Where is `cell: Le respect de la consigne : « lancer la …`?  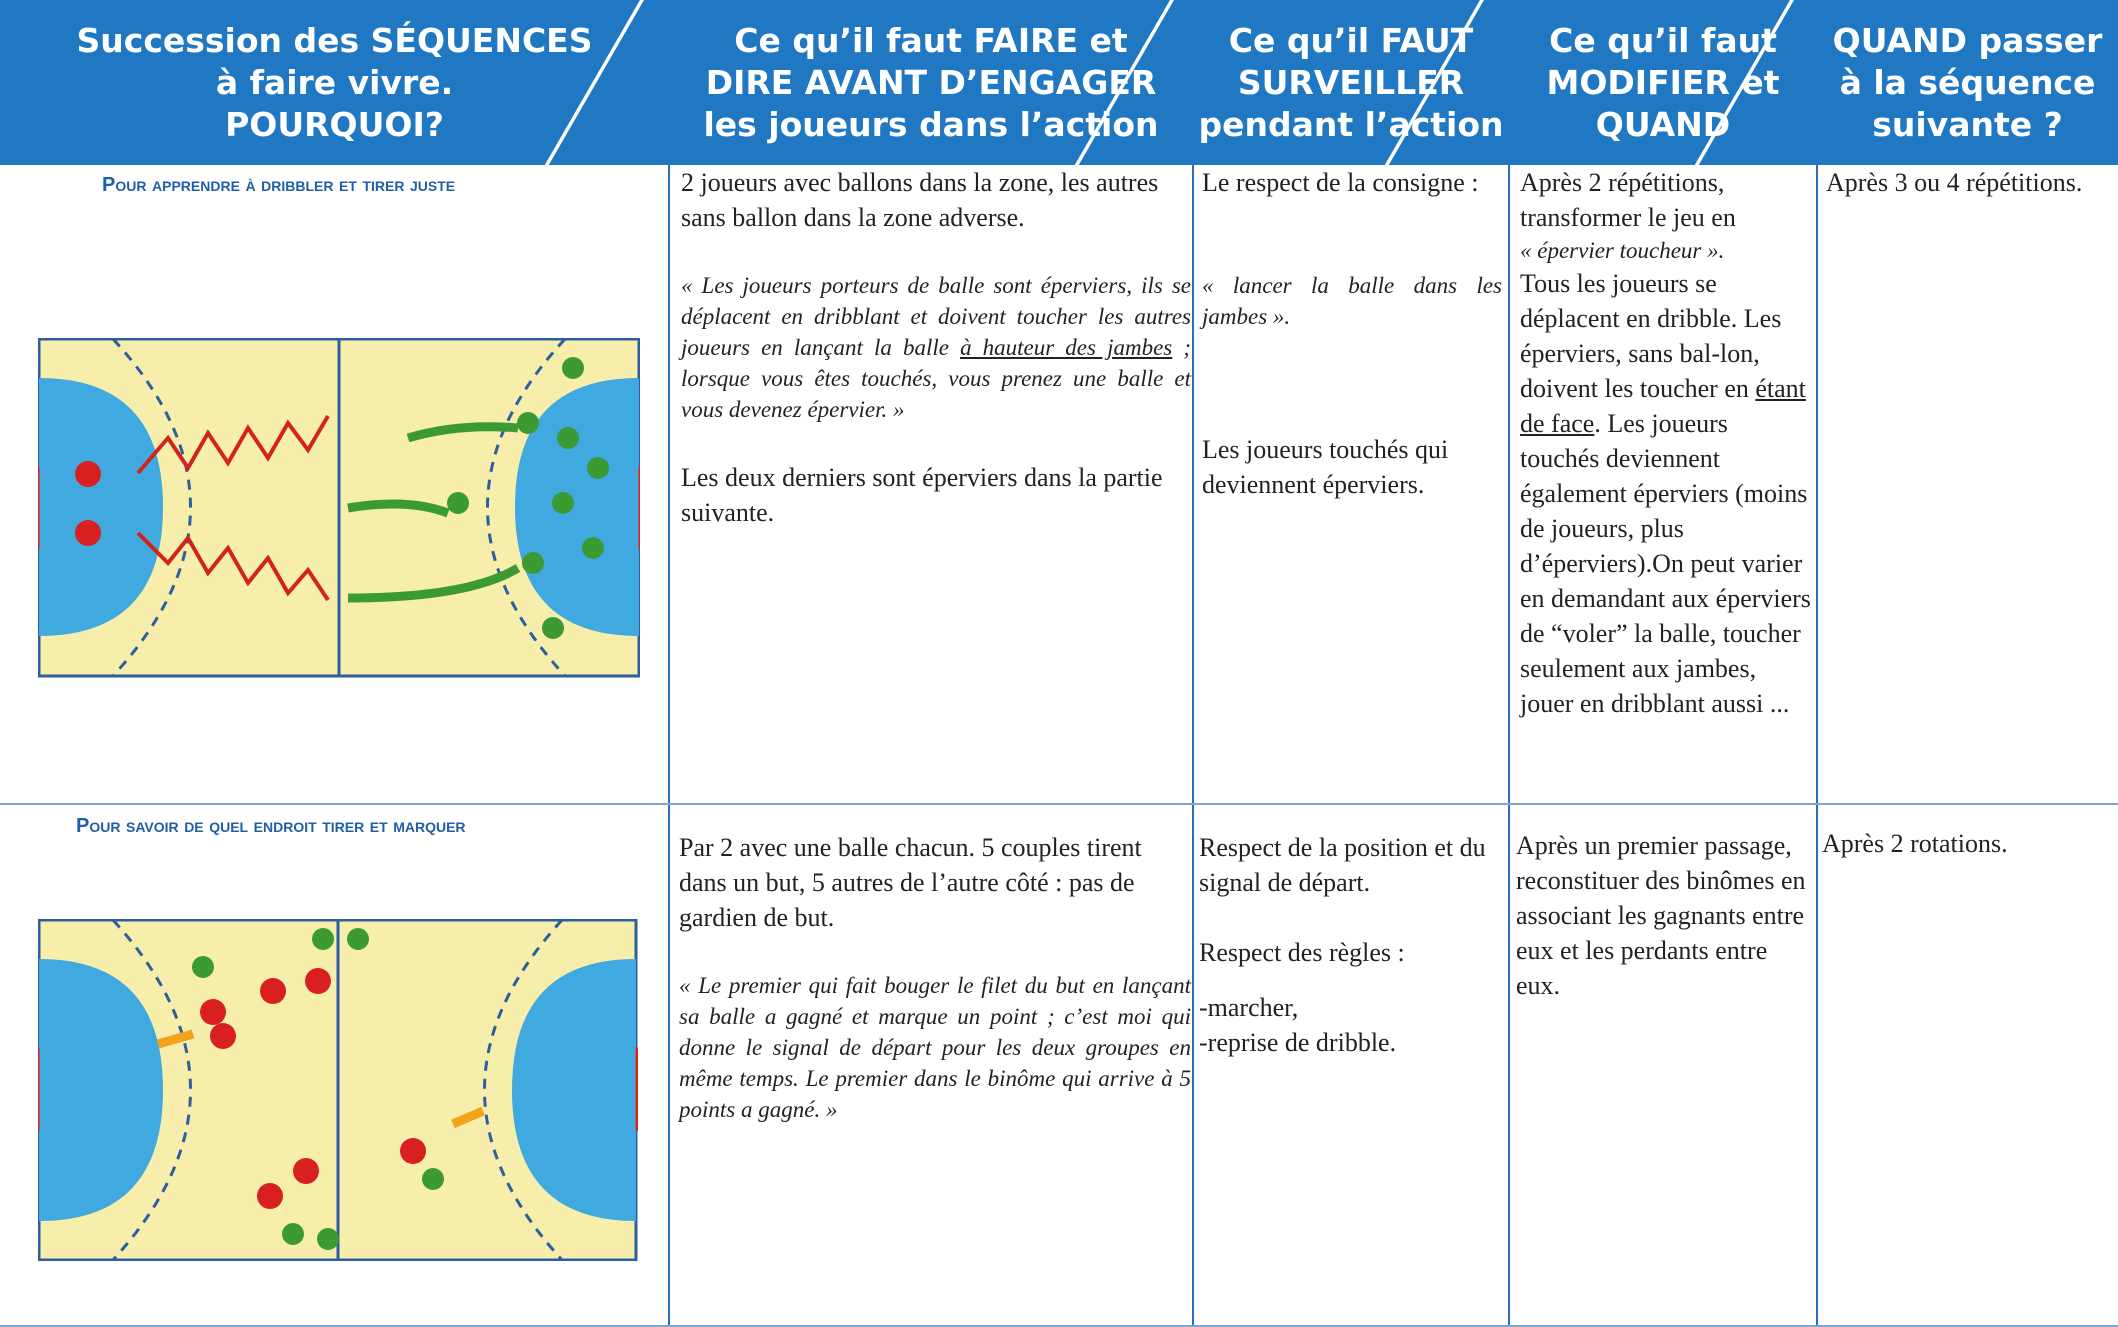 cell: Le respect de la consigne : « lancer la … is located at coordinates (1352, 351).